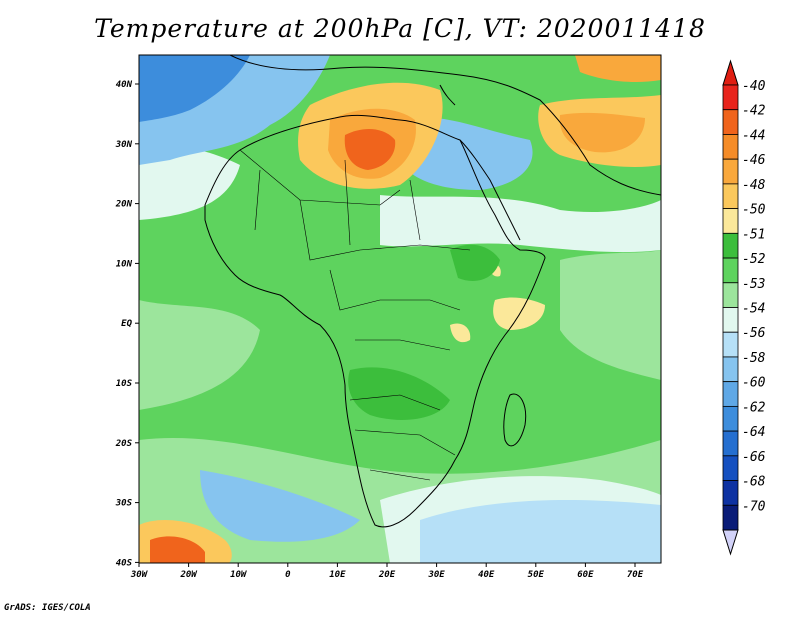 Image resolution: width=800 pixels, height=618 pixels. What do you see at coordinates (124, 205) in the screenshot?
I see `lat-tick-label: 20N` at bounding box center [124, 205].